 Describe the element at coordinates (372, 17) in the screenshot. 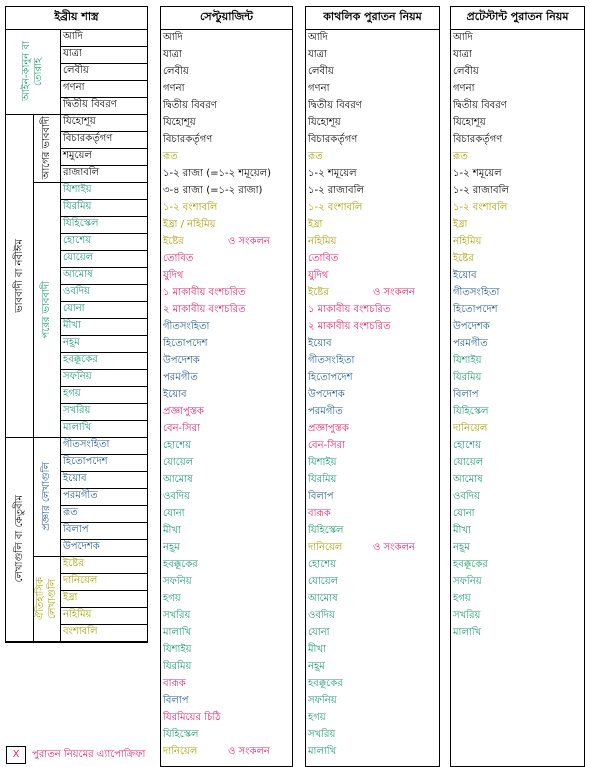

I see `column-header: কাথলিক পুরাতন নিয়ম` at that location.